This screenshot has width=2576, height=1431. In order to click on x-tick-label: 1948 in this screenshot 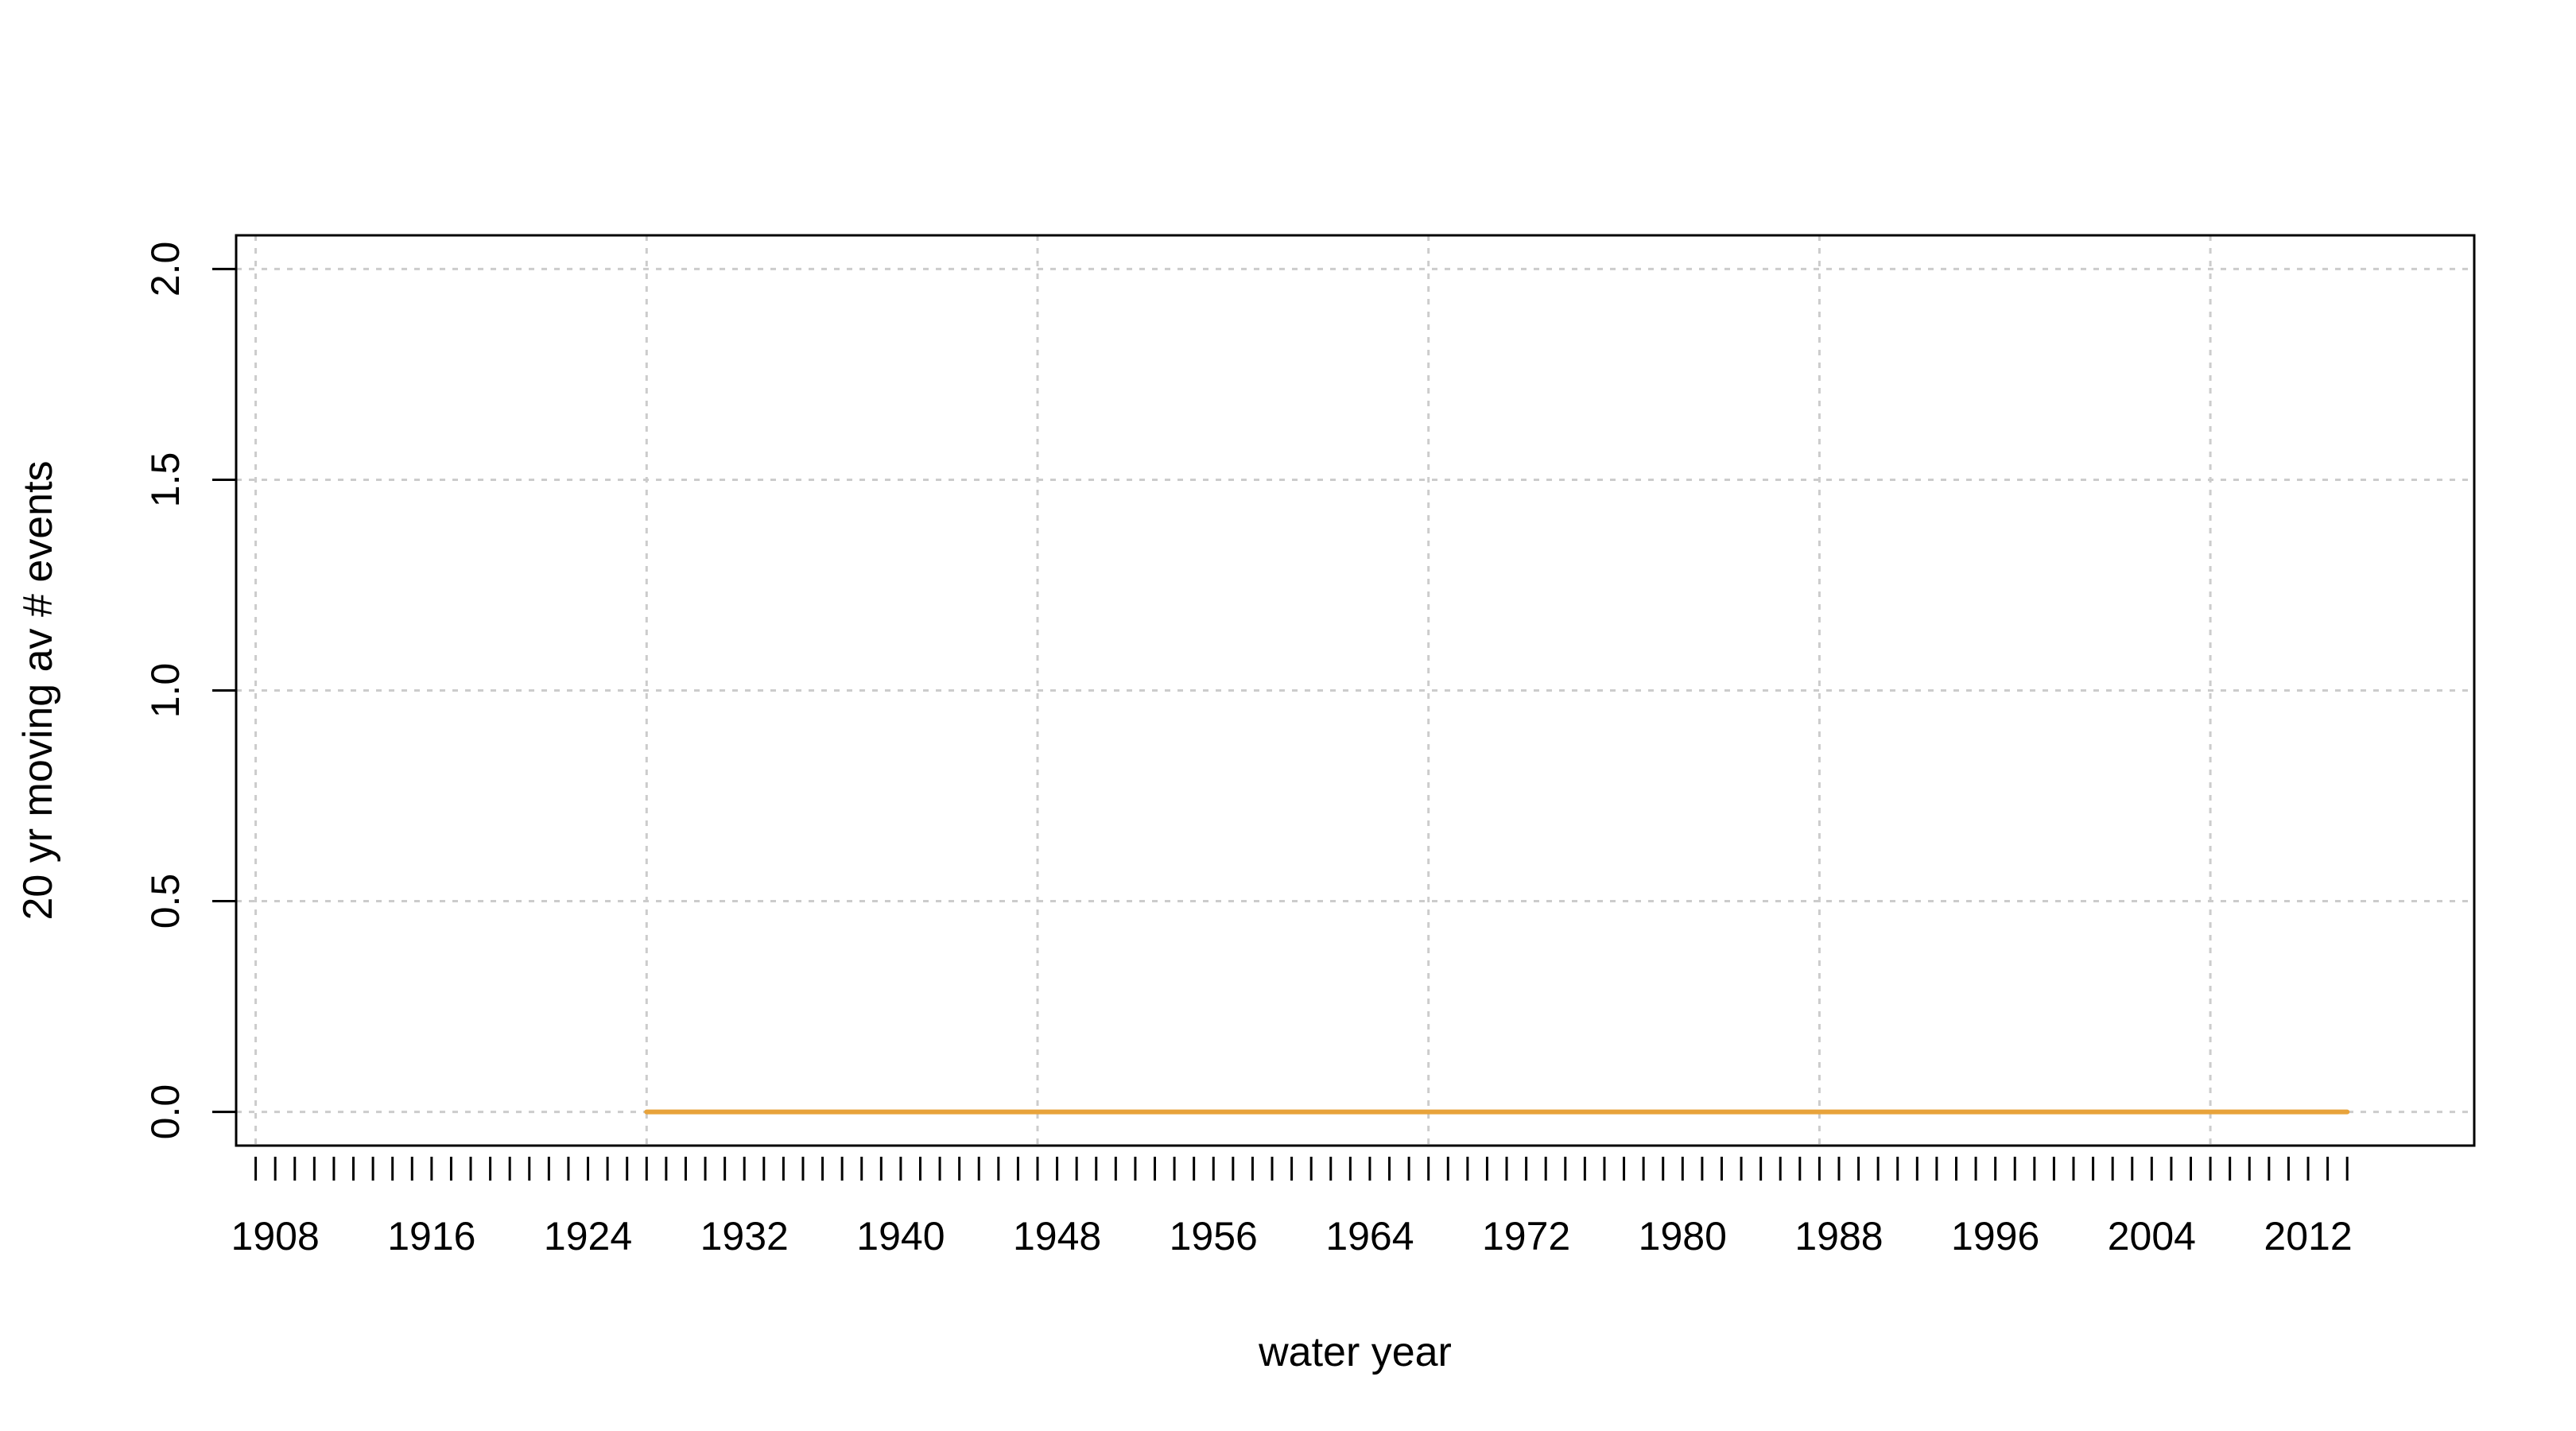, I will do `click(1057, 1236)`.